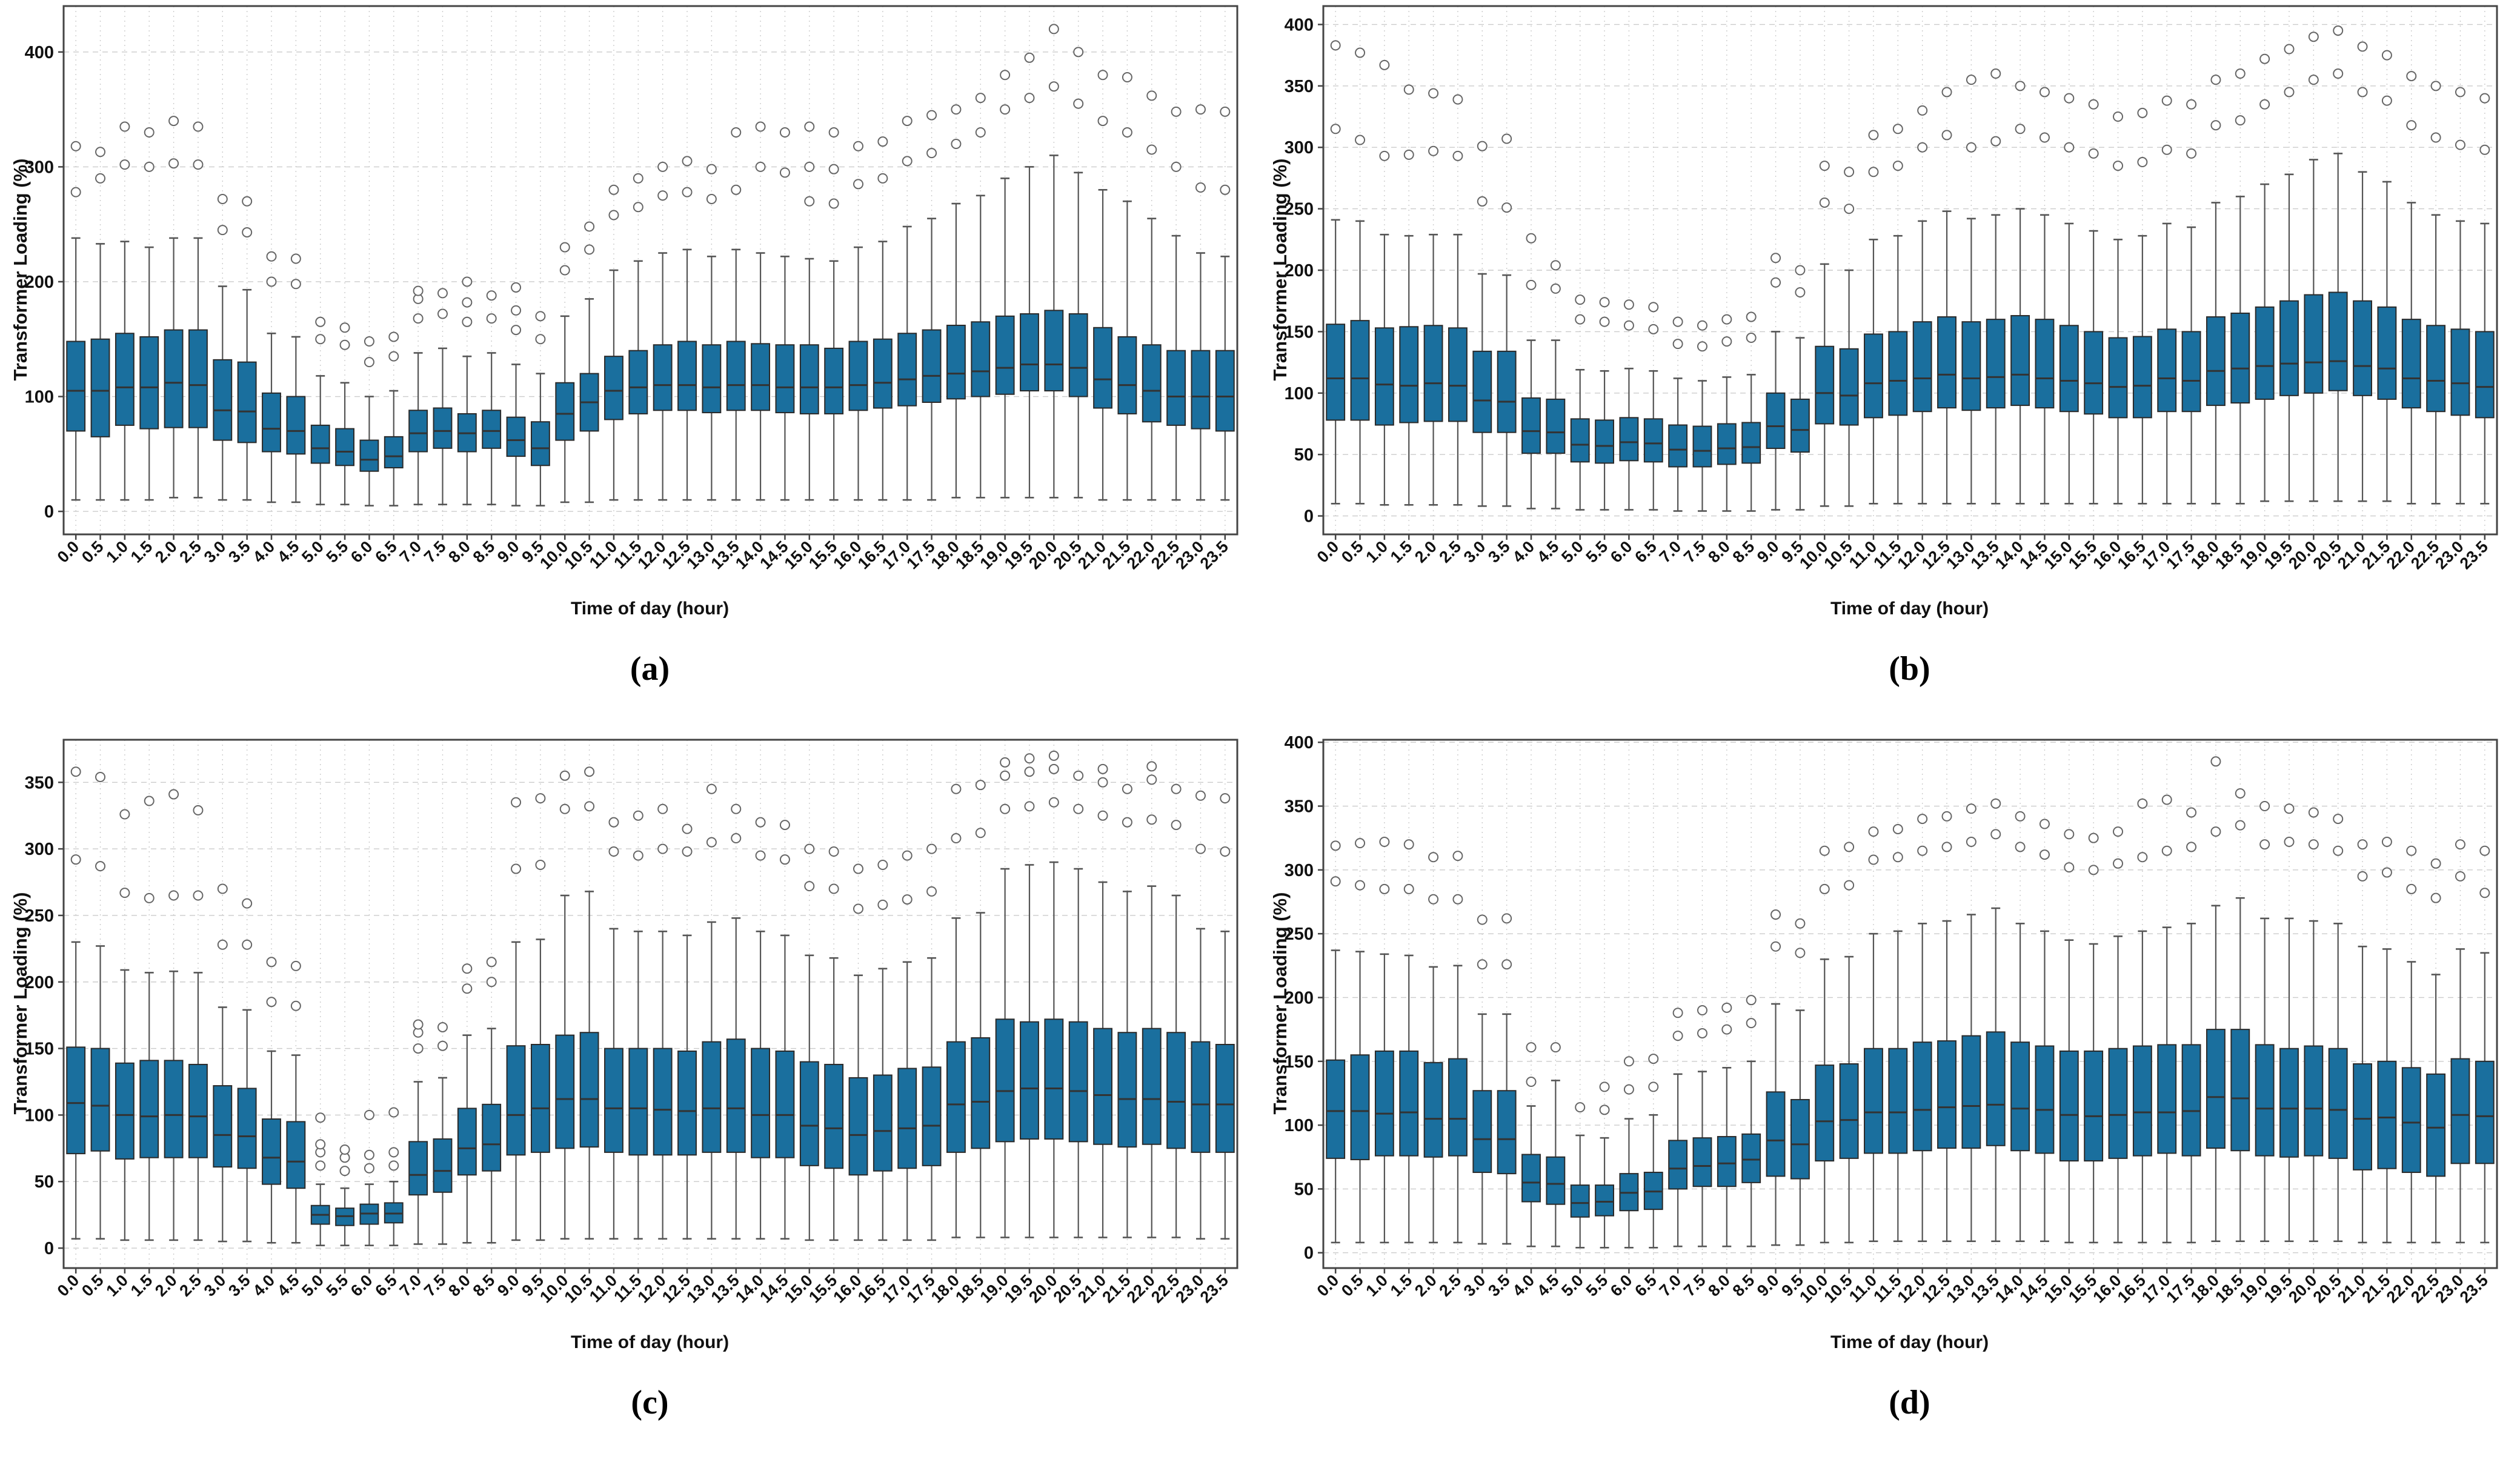 This screenshot has height=1468, width=2520. I want to click on panel-caption: (c), so click(650, 1403).